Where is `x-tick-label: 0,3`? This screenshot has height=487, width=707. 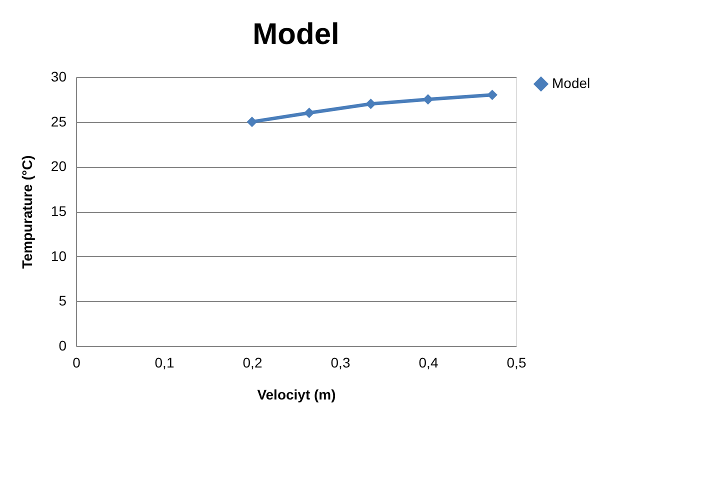
x-tick-label: 0,3 is located at coordinates (340, 362).